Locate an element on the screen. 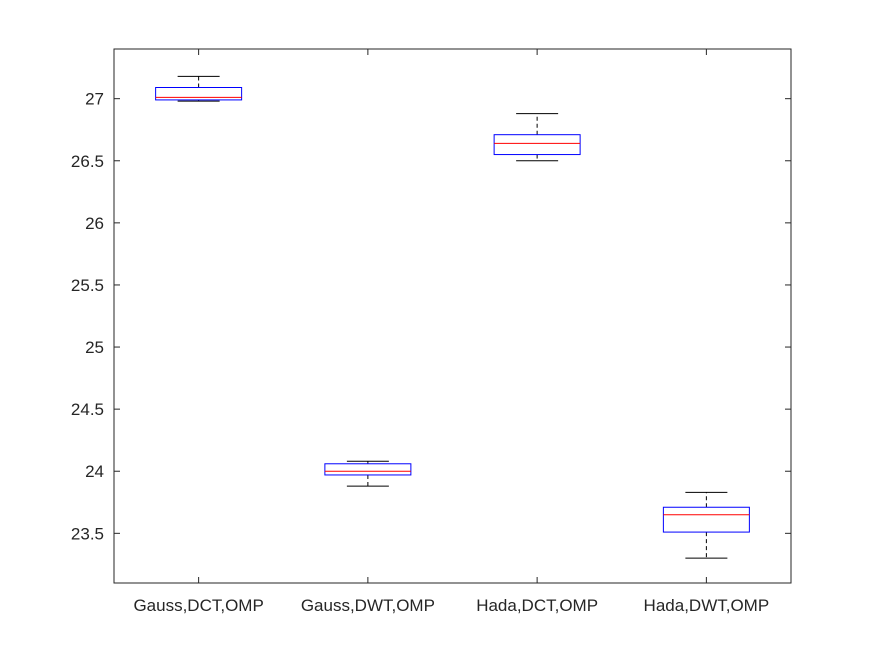  x-tick-label: Gauss,DCT,OMP is located at coordinates (198, 605).